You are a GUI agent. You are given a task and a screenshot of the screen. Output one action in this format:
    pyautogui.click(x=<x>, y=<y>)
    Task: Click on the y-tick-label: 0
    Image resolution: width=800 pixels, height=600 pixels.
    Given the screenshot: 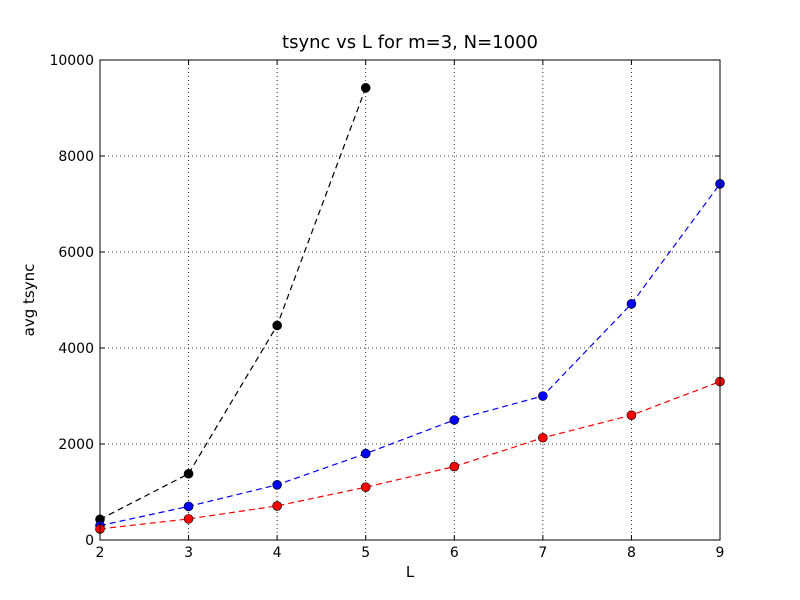 What is the action you would take?
    pyautogui.click(x=89, y=541)
    